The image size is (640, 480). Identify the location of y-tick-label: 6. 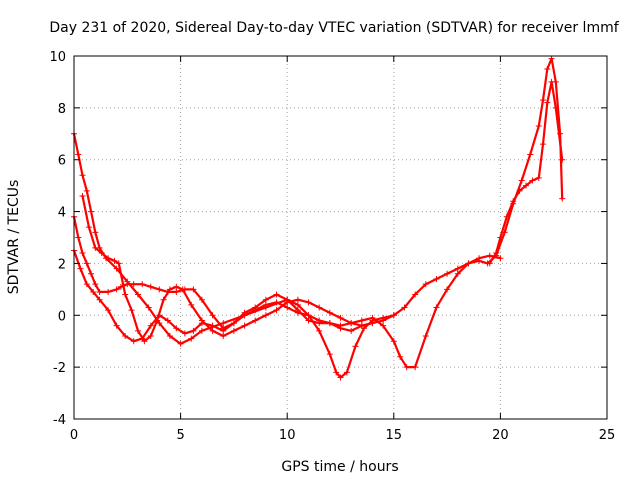
(62, 161).